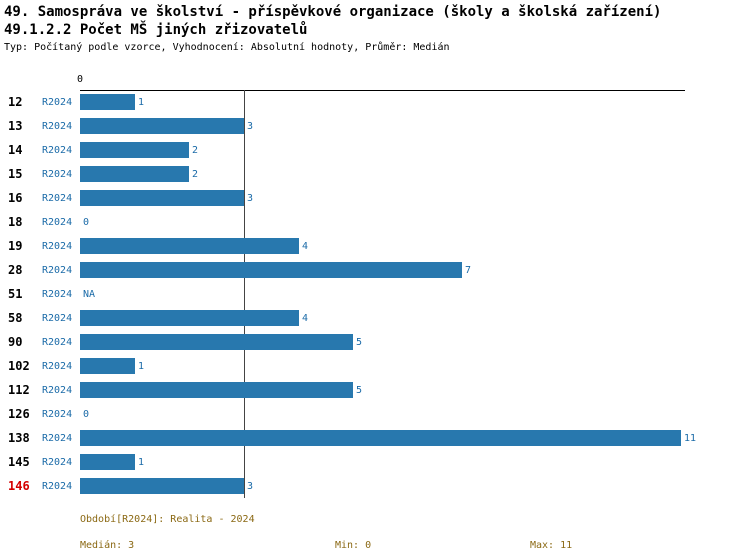  I want to click on category-label: 14, so click(15, 150).